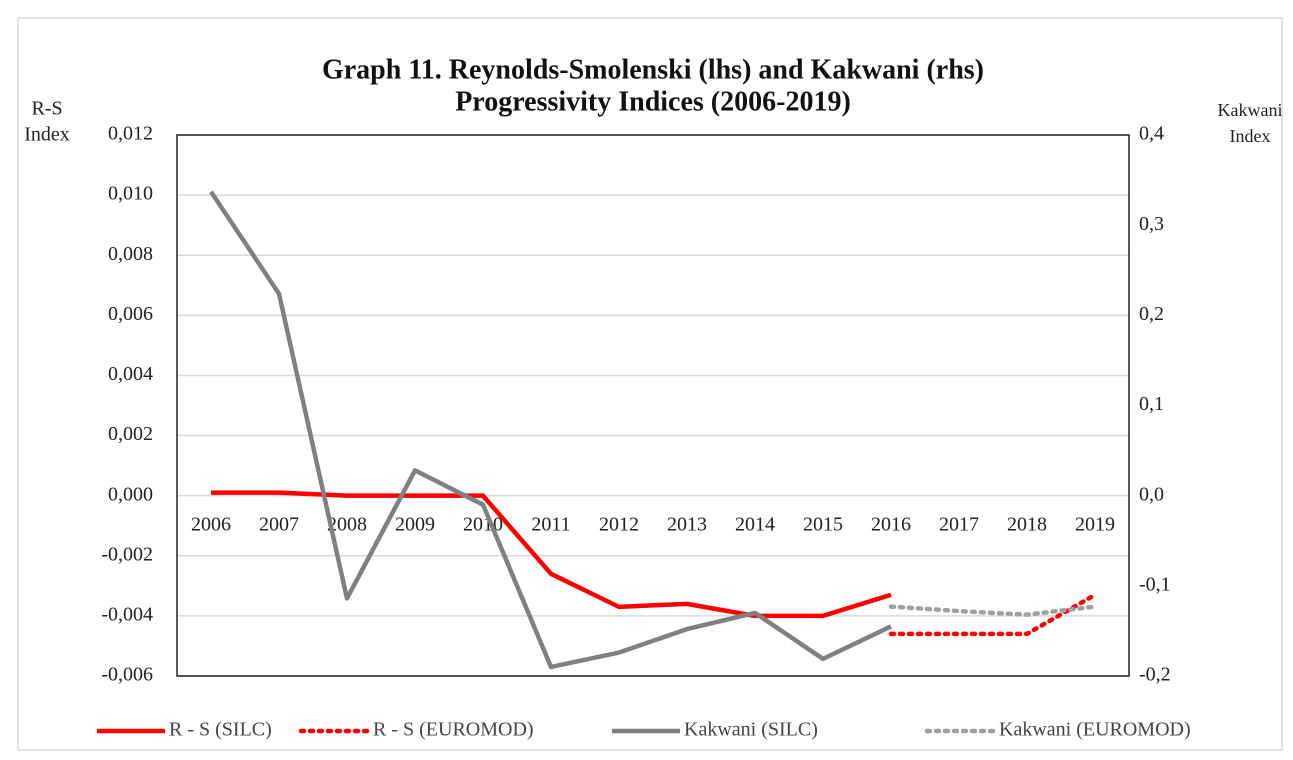 This screenshot has height=760, width=1293. Describe the element at coordinates (347, 524) in the screenshot. I see `x-tick-label: 2008` at that location.